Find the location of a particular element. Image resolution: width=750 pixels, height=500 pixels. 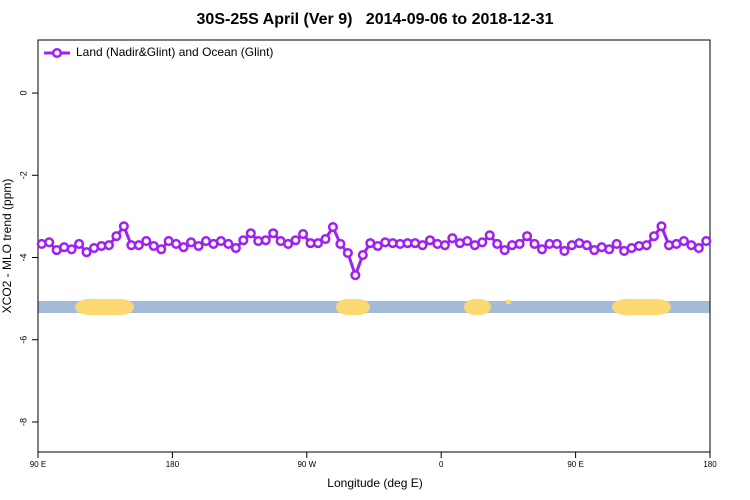

x-tick-label: 90 W is located at coordinates (306, 464).